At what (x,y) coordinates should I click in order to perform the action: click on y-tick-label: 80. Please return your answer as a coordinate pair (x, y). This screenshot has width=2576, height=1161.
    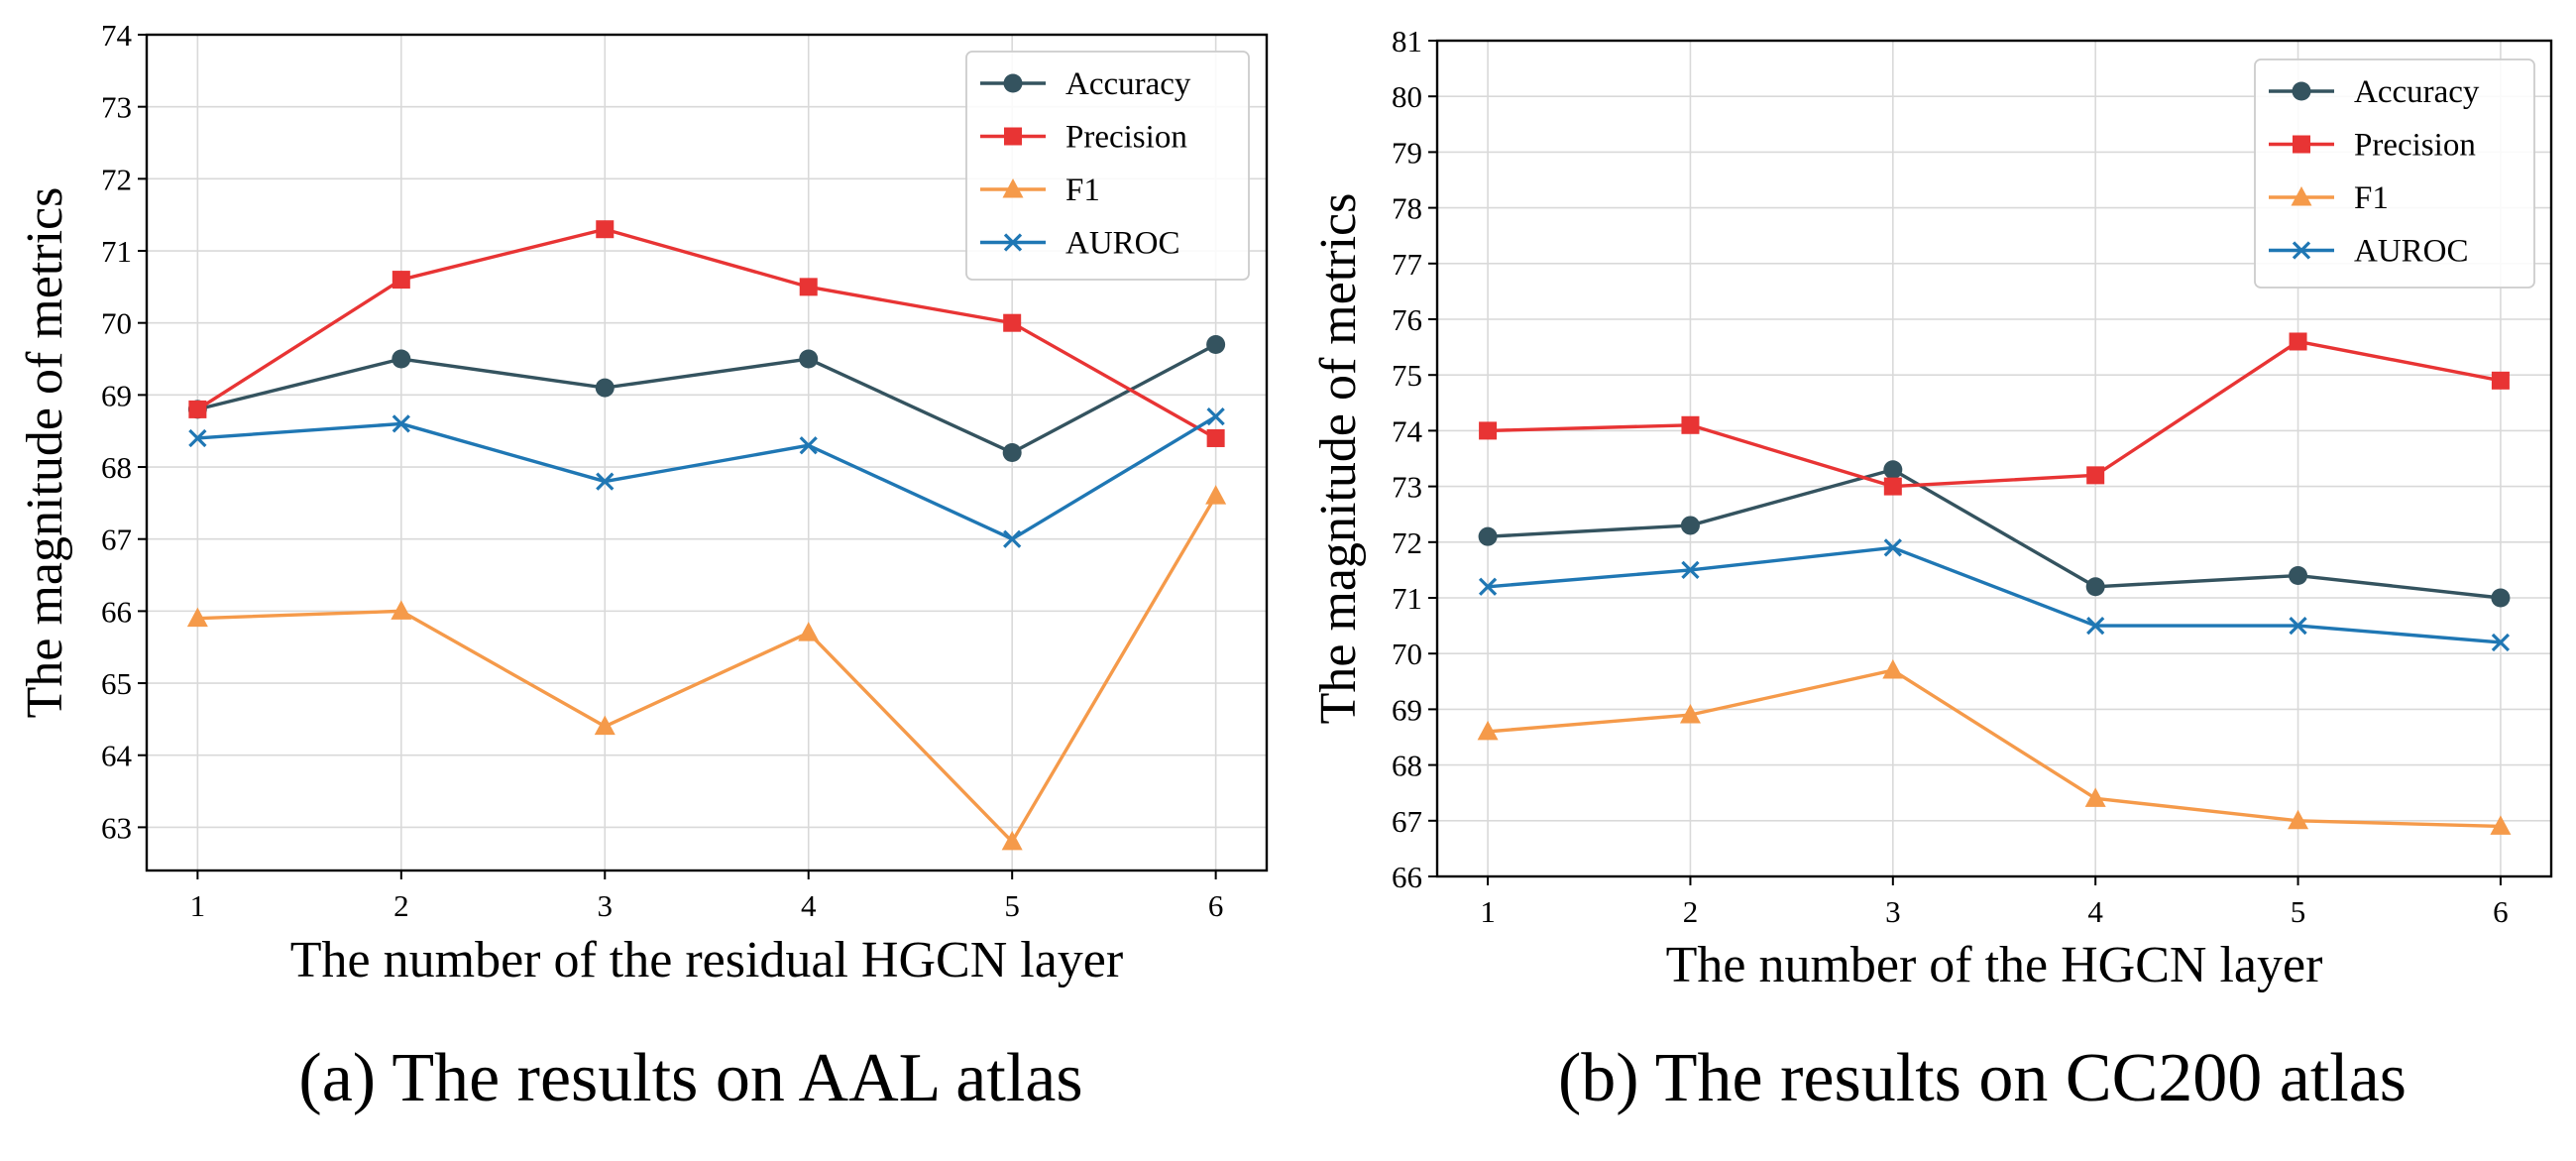
    Looking at the image, I should click on (1407, 96).